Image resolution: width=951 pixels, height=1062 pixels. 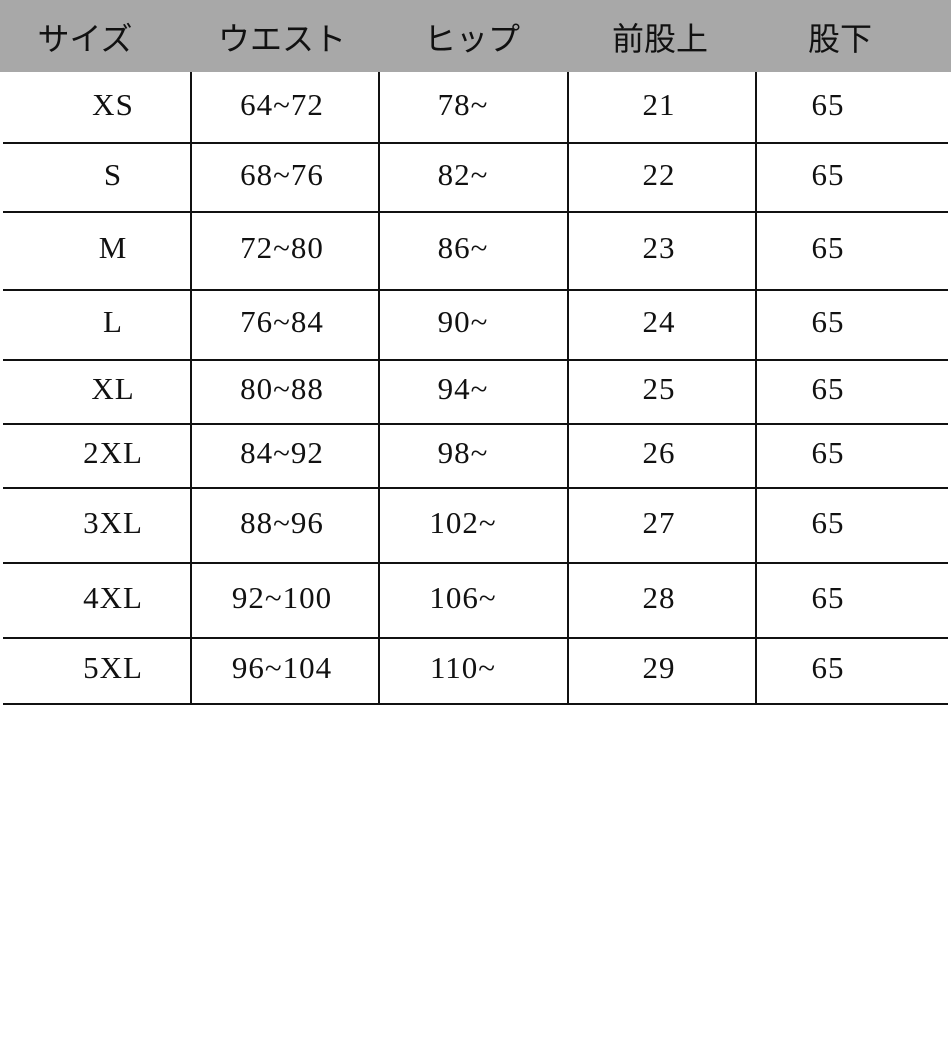 What do you see at coordinates (463, 388) in the screenshot?
I see `cell-hip: 94~` at bounding box center [463, 388].